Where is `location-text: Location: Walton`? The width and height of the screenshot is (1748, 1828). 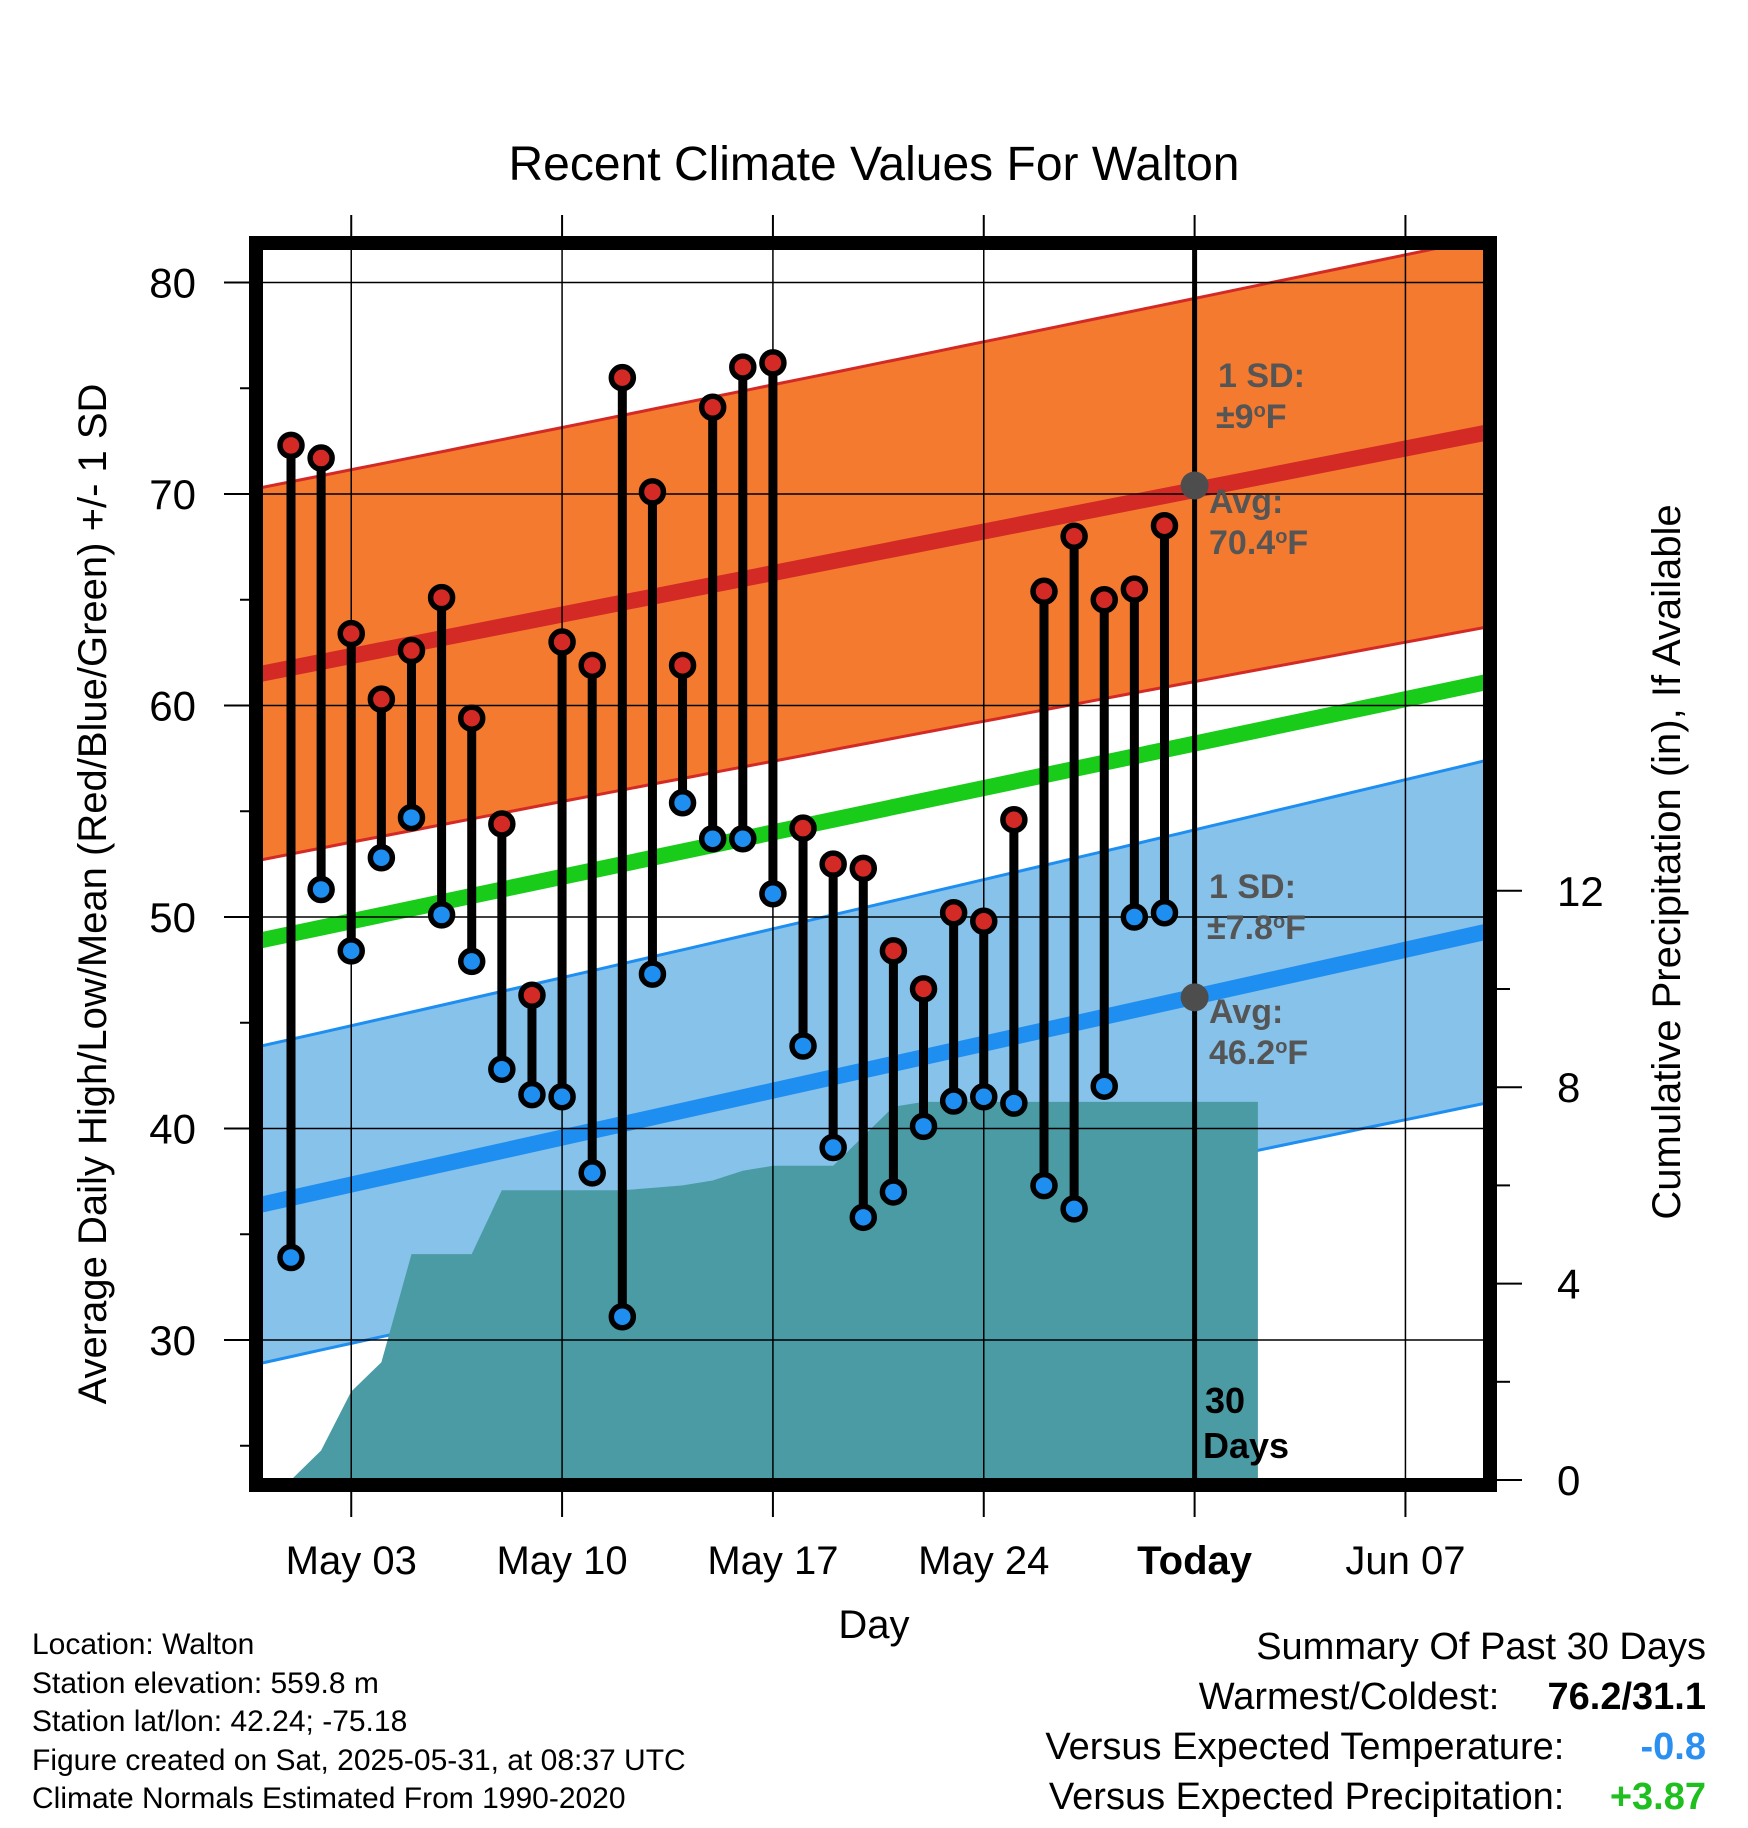 location-text: Location: Walton is located at coordinates (143, 1644).